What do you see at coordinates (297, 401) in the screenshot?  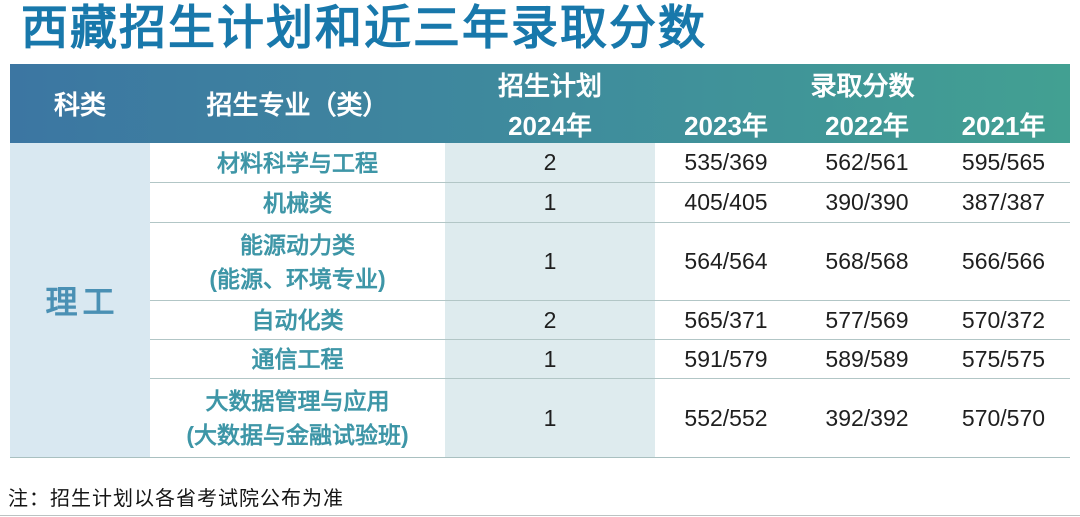 I see `specialty-line1: 大数据管理与应用` at bounding box center [297, 401].